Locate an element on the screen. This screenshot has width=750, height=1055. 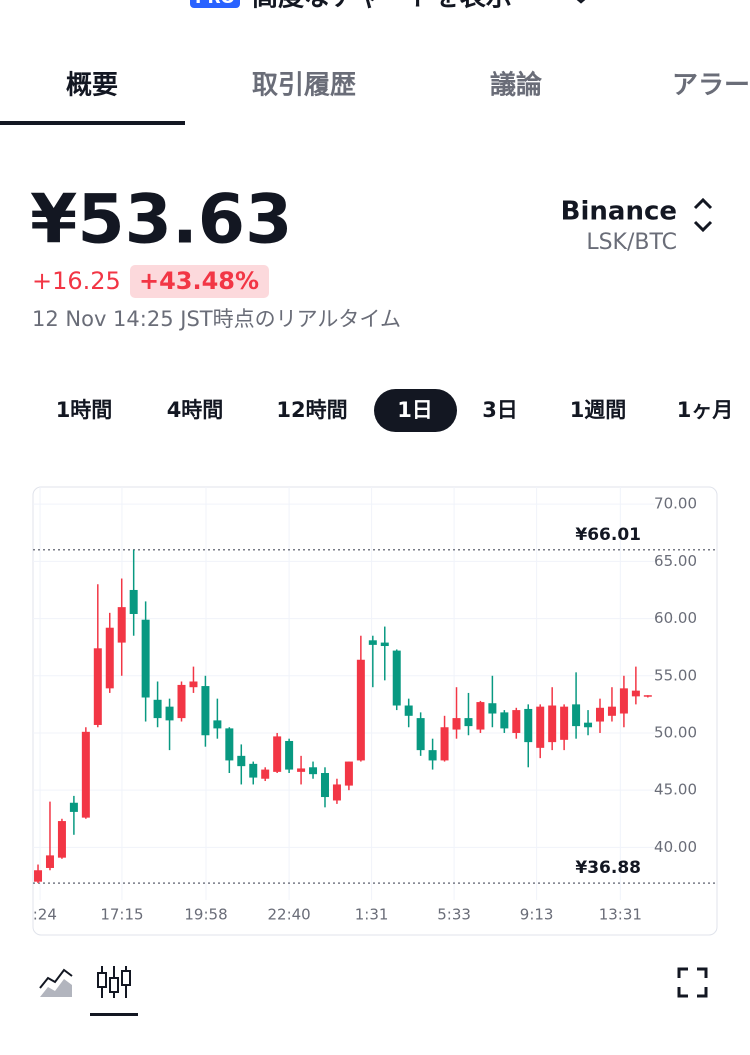
x-tick-label: 4:24 is located at coordinates (40, 915).